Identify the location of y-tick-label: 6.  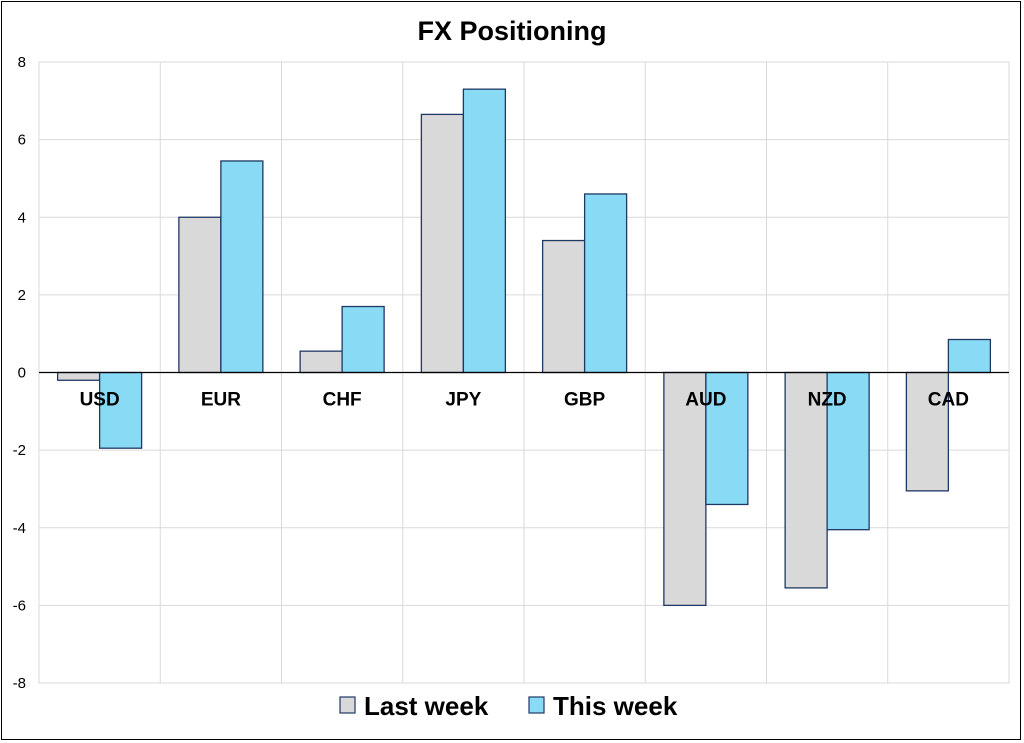
(22, 140).